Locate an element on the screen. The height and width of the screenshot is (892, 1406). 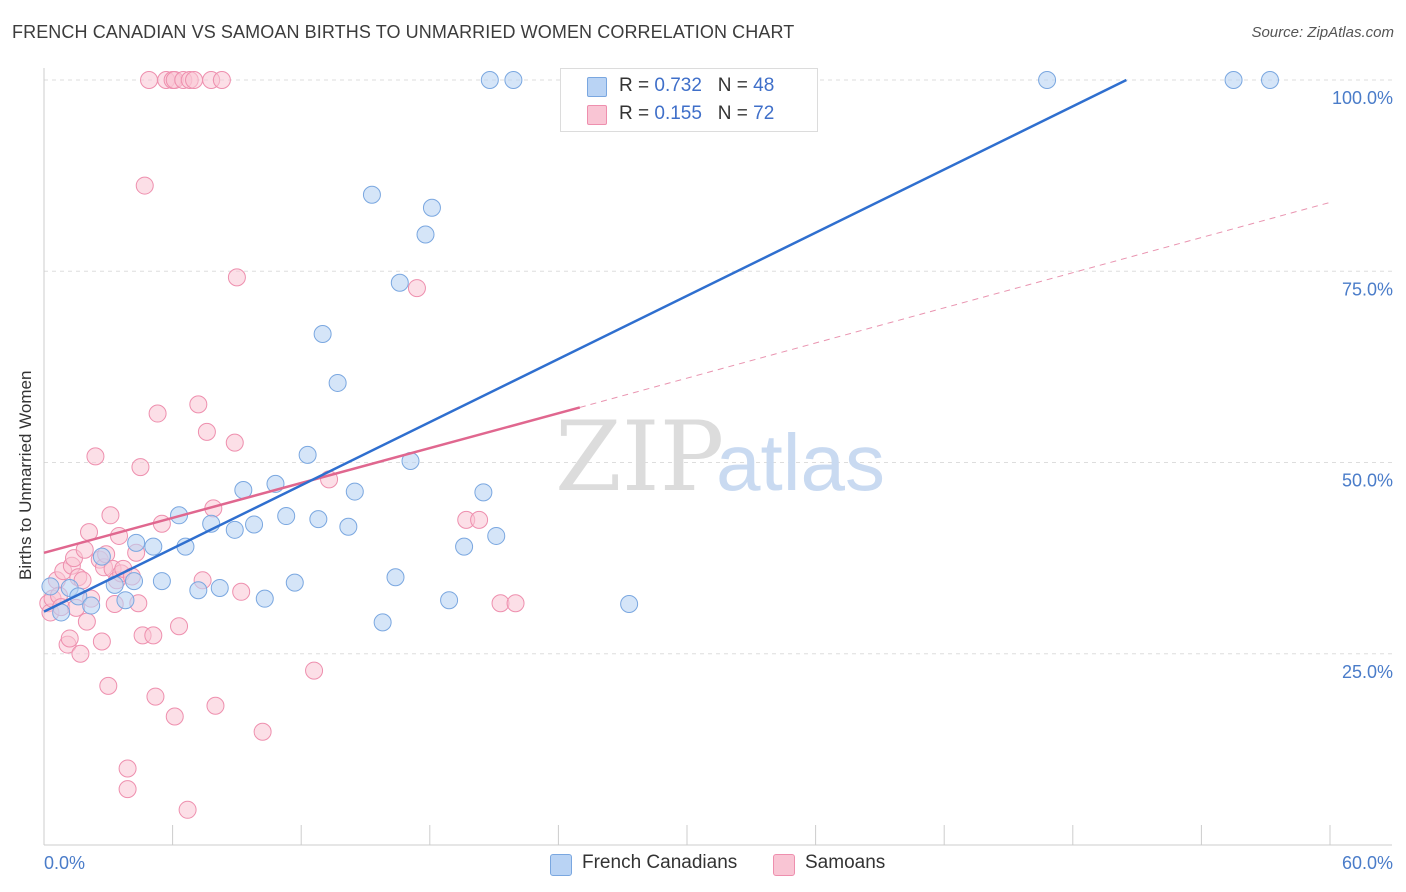
correlation-legend: R = 0.732 N = 48 R = 0.155 N = 72 is located at coordinates (689, 100).